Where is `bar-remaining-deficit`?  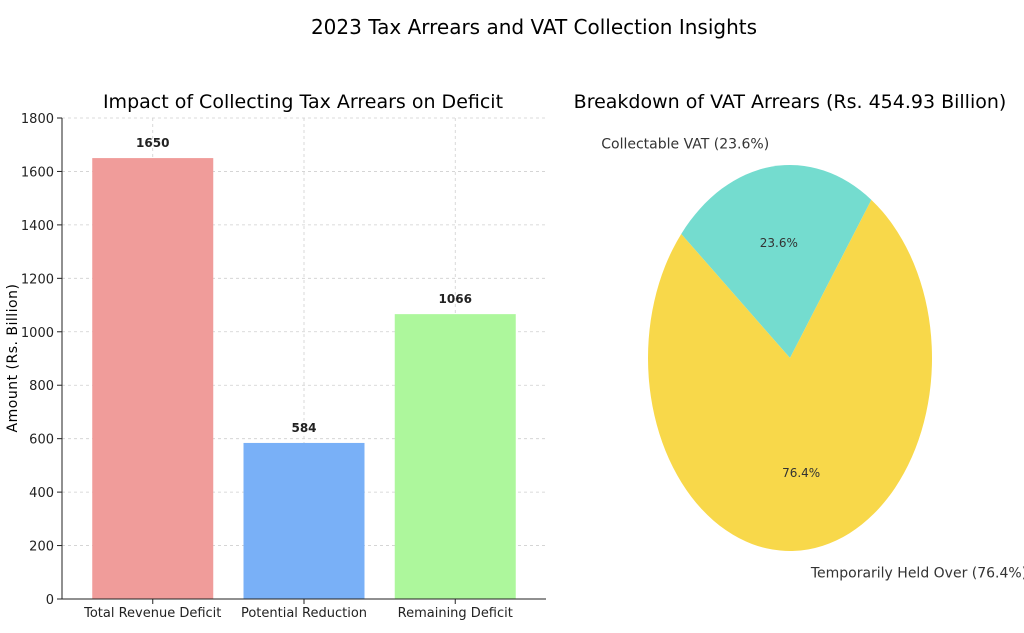 bar-remaining-deficit is located at coordinates (455, 456).